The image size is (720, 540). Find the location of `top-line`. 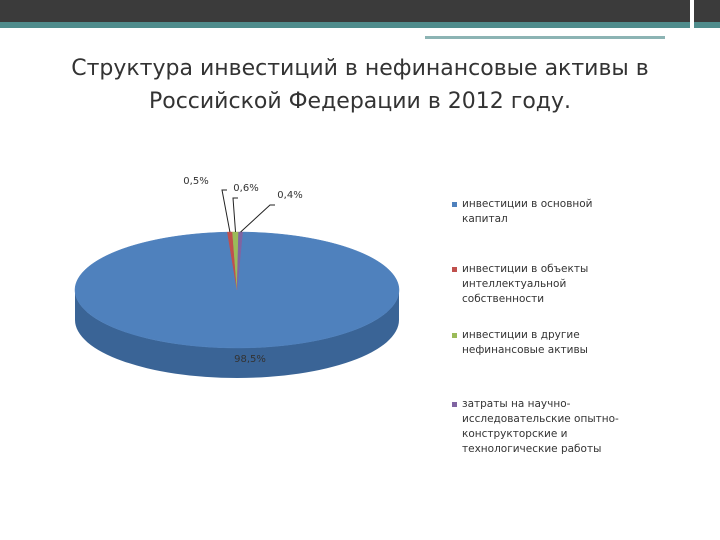

top-line is located at coordinates (545, 37).